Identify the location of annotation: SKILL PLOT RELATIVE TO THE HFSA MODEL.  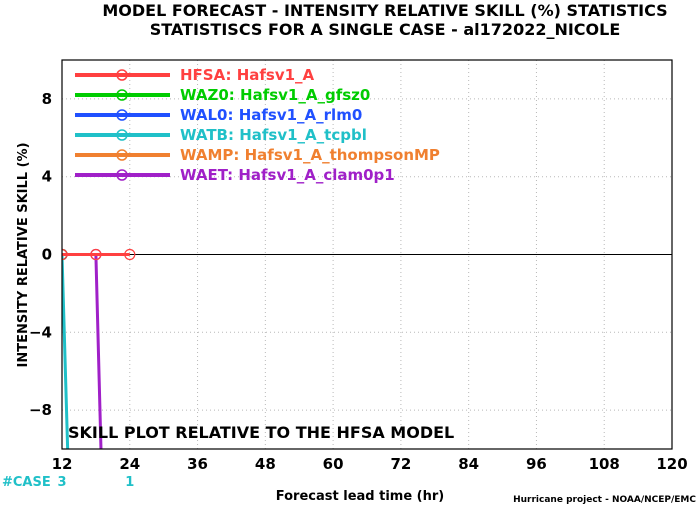
(261, 432).